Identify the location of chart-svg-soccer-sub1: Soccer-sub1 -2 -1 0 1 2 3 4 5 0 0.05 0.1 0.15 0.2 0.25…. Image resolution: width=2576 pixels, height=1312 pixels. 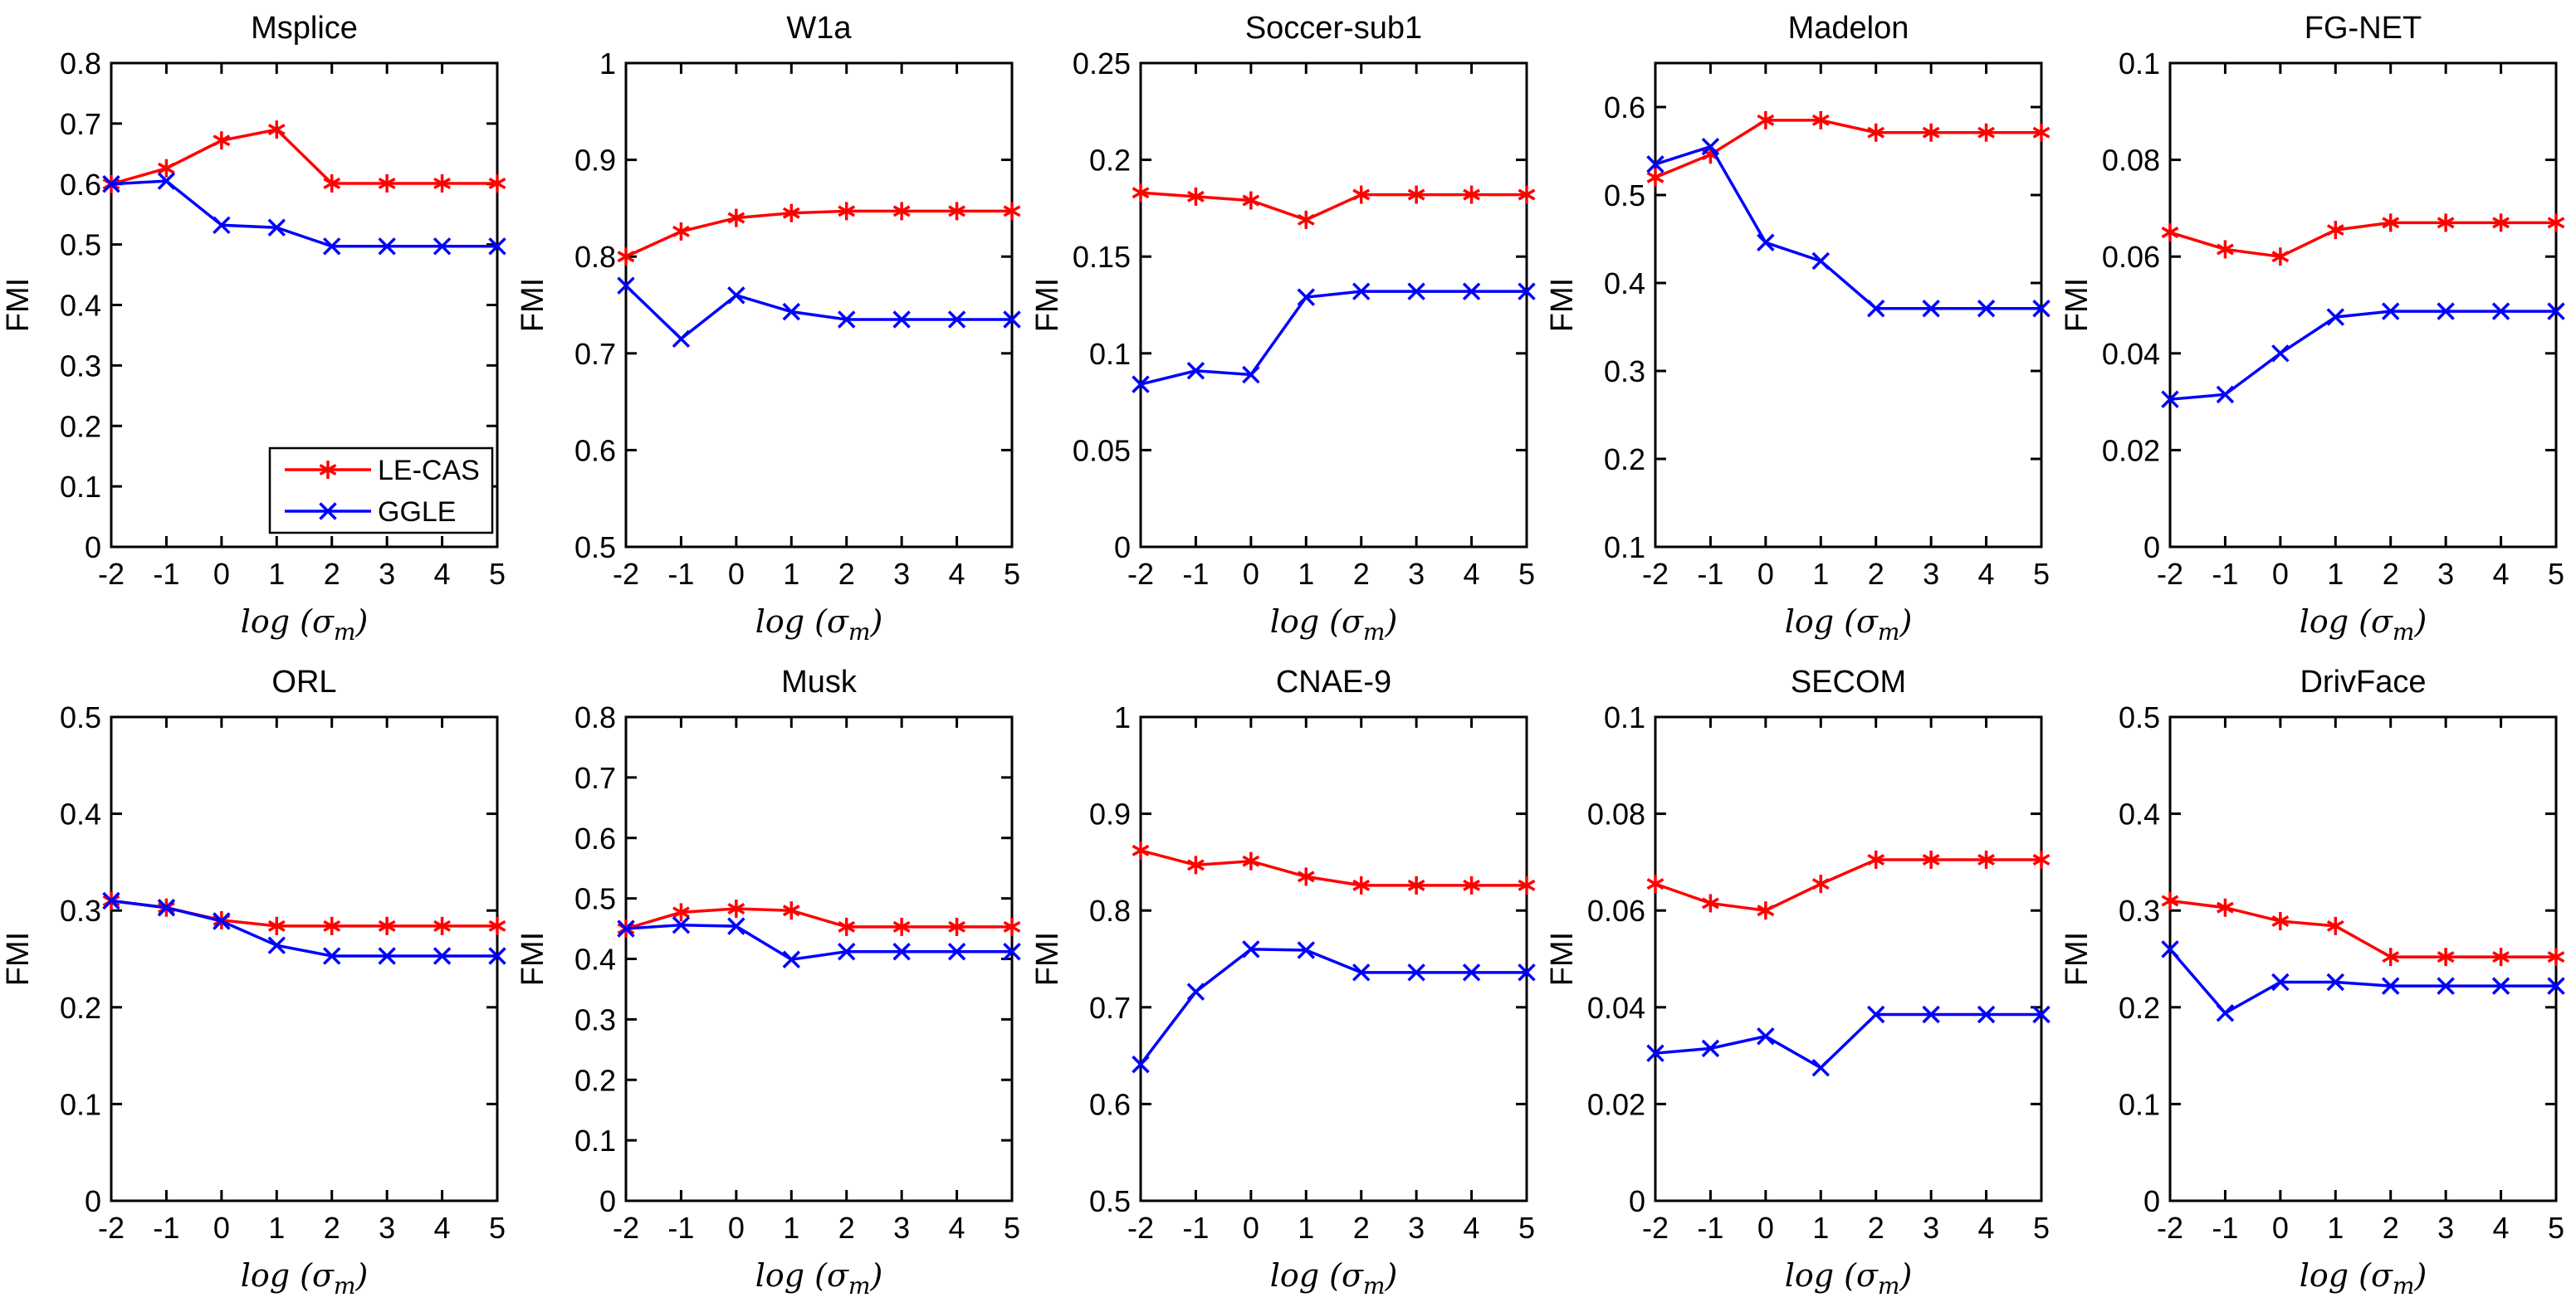
(1283, 328).